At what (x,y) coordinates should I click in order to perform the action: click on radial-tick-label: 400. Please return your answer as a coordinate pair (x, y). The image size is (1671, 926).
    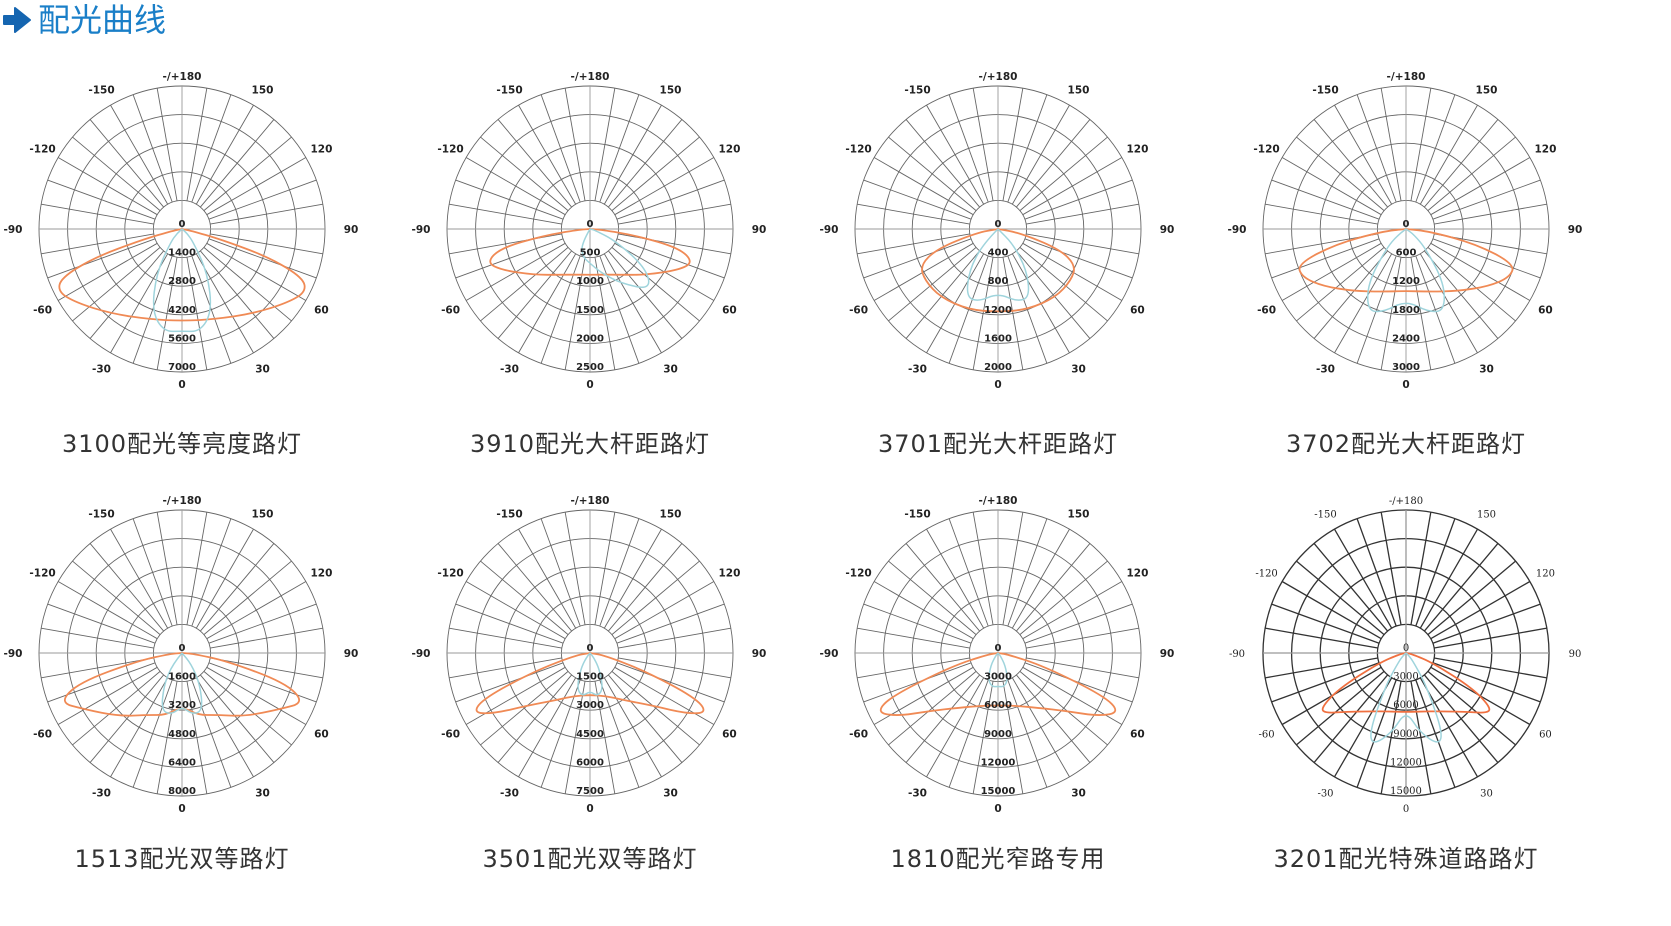
    Looking at the image, I should click on (998, 253).